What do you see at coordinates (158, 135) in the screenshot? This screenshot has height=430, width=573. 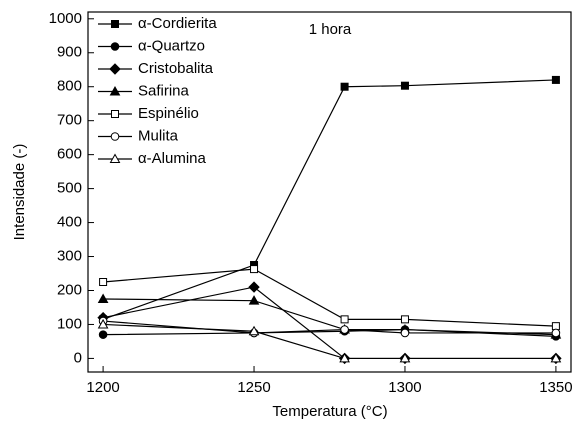 I see `legend-label: Mulita` at bounding box center [158, 135].